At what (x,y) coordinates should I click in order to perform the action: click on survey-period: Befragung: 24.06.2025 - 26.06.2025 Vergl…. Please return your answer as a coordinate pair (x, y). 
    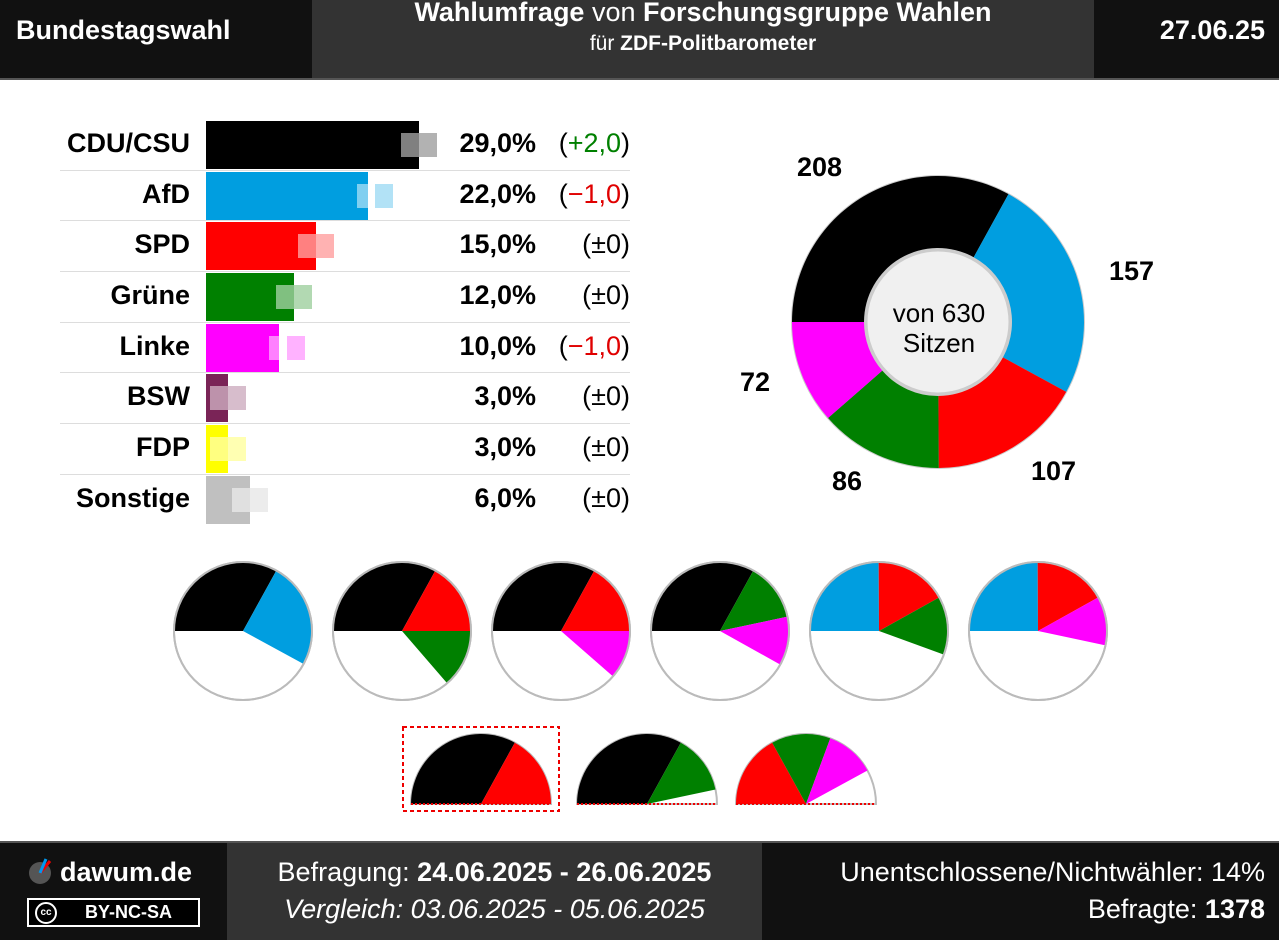
    Looking at the image, I should click on (494, 891).